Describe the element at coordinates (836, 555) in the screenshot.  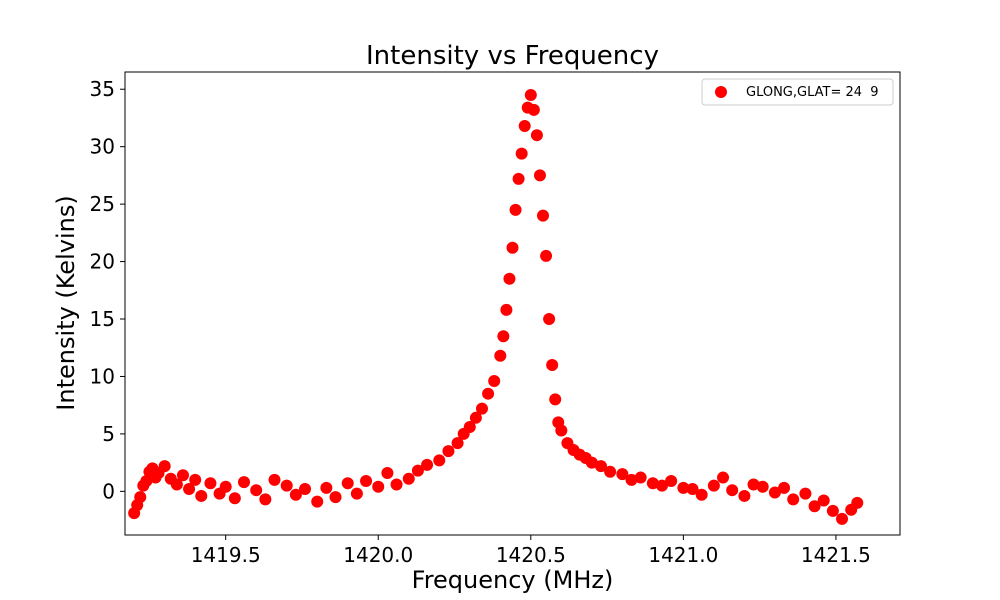
I see `x-tick-label: 1421.5` at that location.